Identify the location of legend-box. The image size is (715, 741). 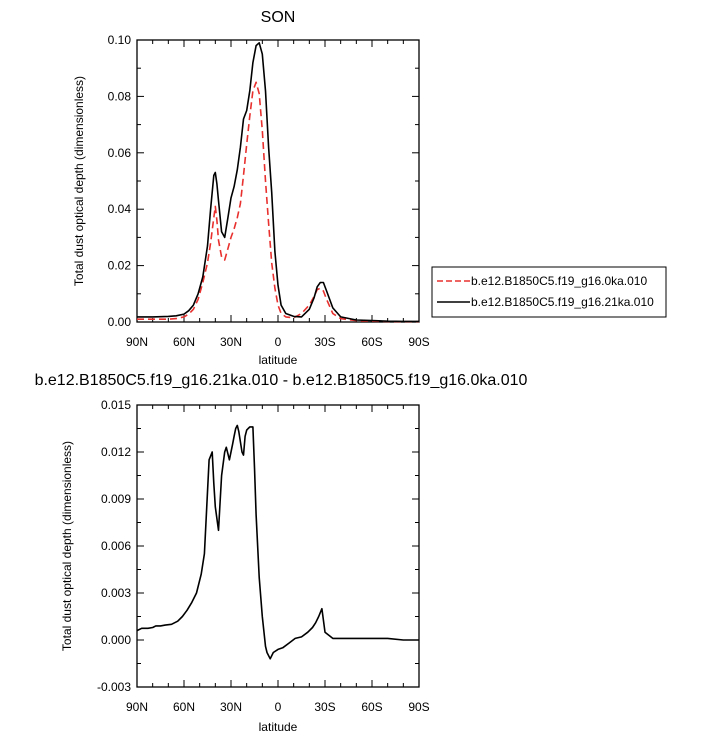
(549, 292).